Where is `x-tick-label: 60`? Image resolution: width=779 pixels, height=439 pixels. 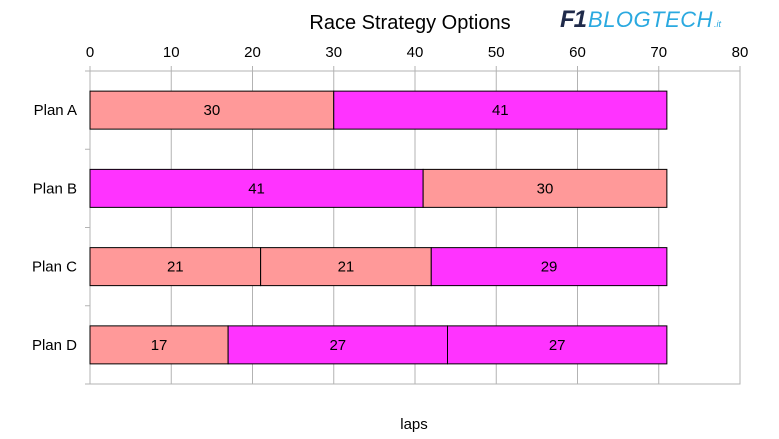 x-tick-label: 60 is located at coordinates (577, 52).